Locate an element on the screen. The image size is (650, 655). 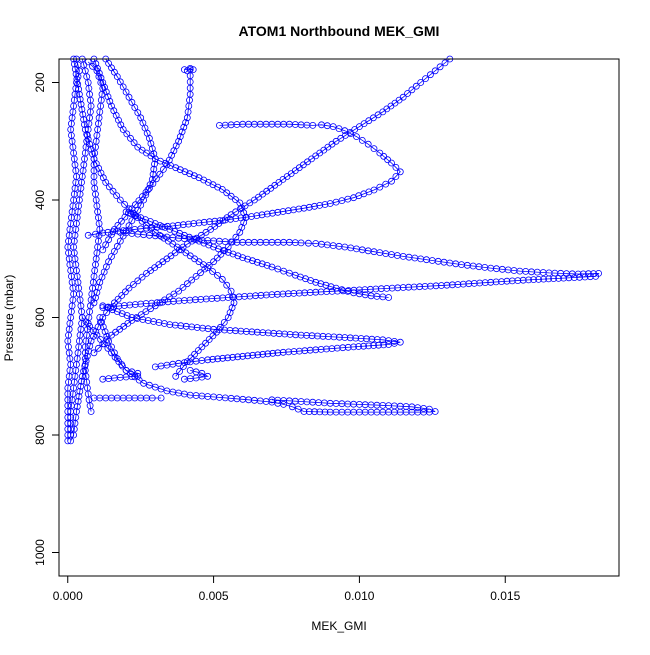
chart-title: ATOM1 Northbound MEK_GMI is located at coordinates (339, 31).